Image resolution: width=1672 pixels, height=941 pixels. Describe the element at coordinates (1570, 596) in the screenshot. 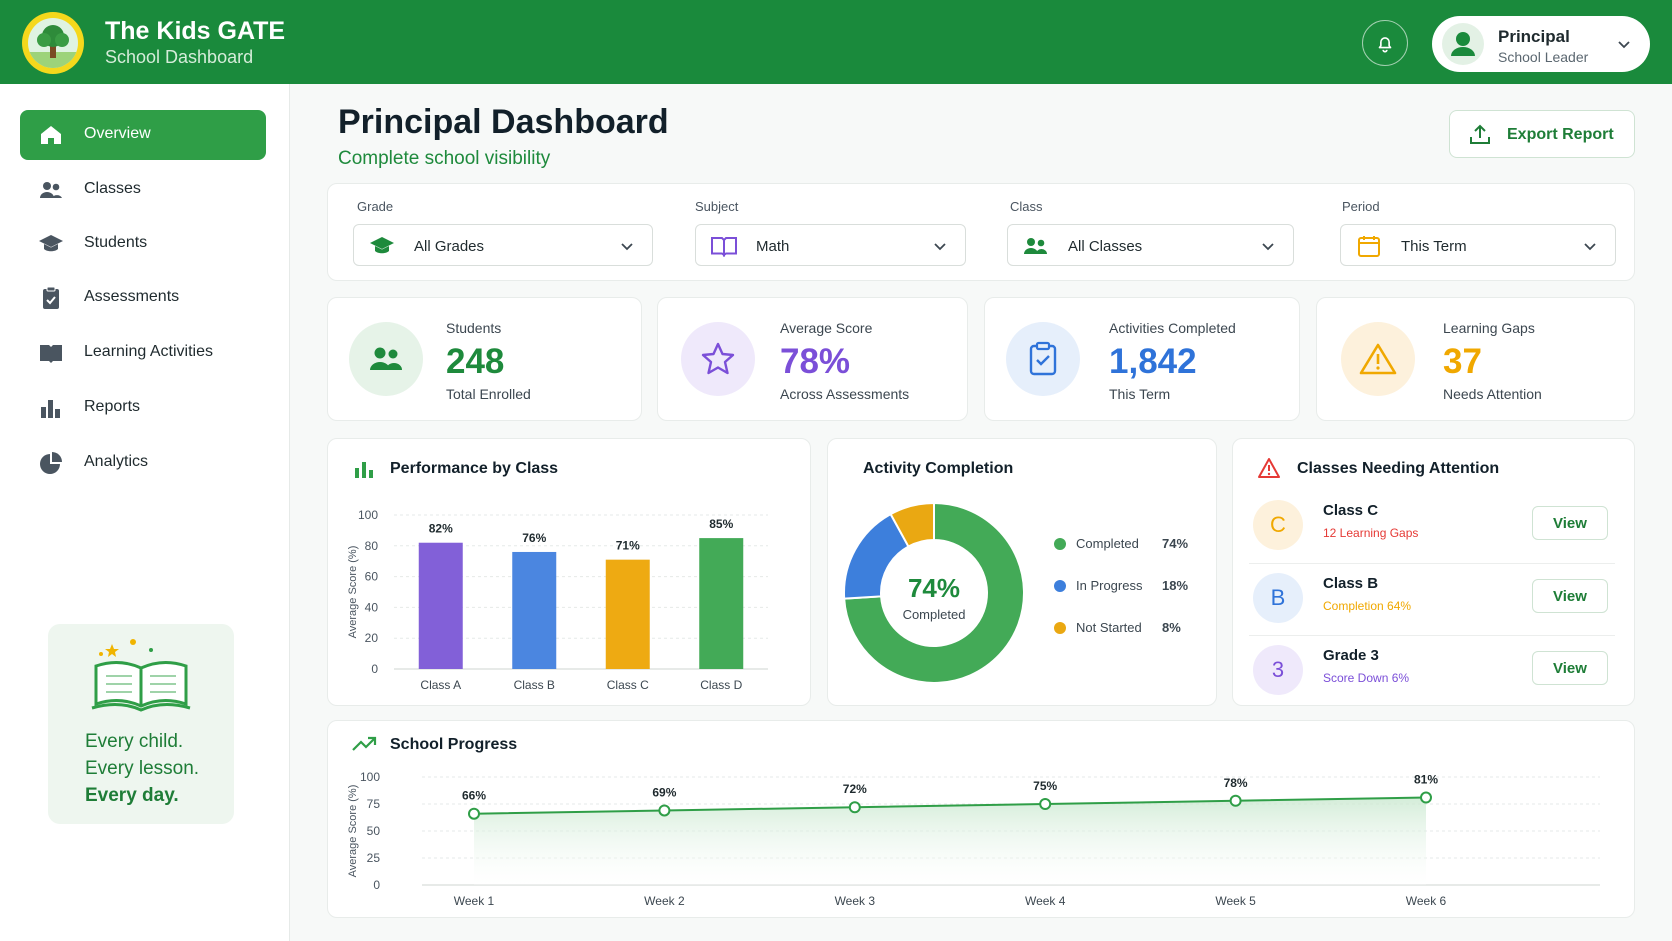

I see `view-class-b-button: View` at that location.